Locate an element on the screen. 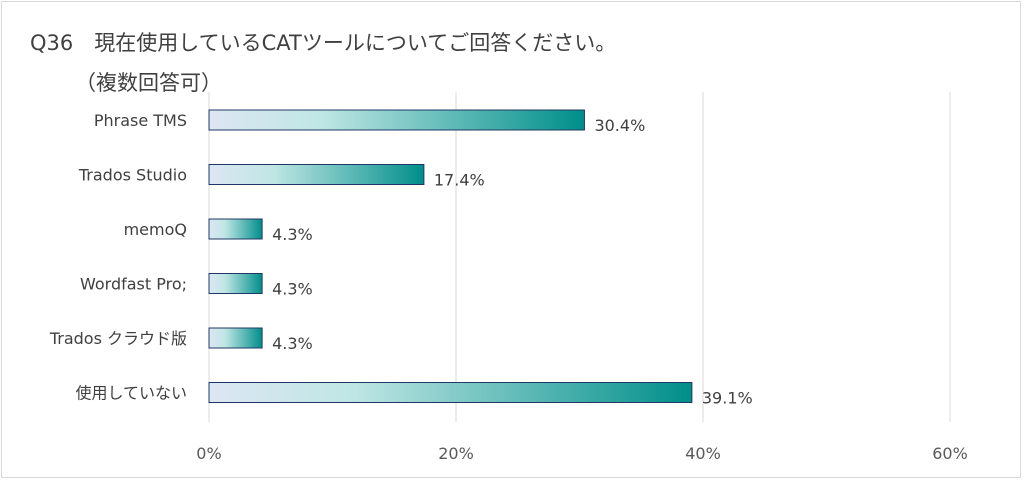 Image resolution: width=1024 pixels, height=481 pixels. data-label: 30.4% is located at coordinates (619, 125).